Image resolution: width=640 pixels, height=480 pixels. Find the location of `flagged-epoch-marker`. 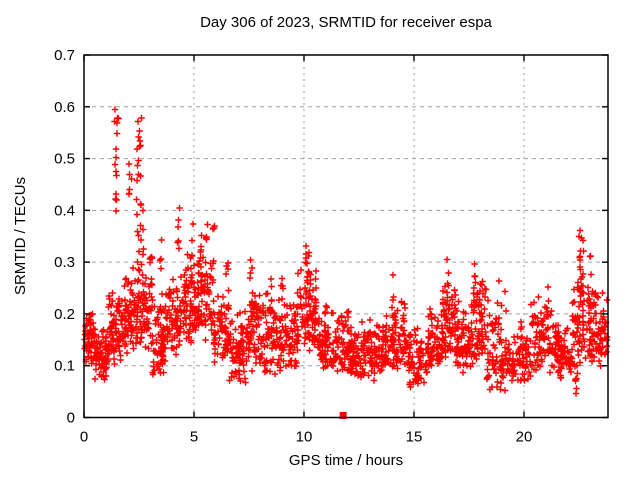

flagged-epoch-marker is located at coordinates (343, 415).